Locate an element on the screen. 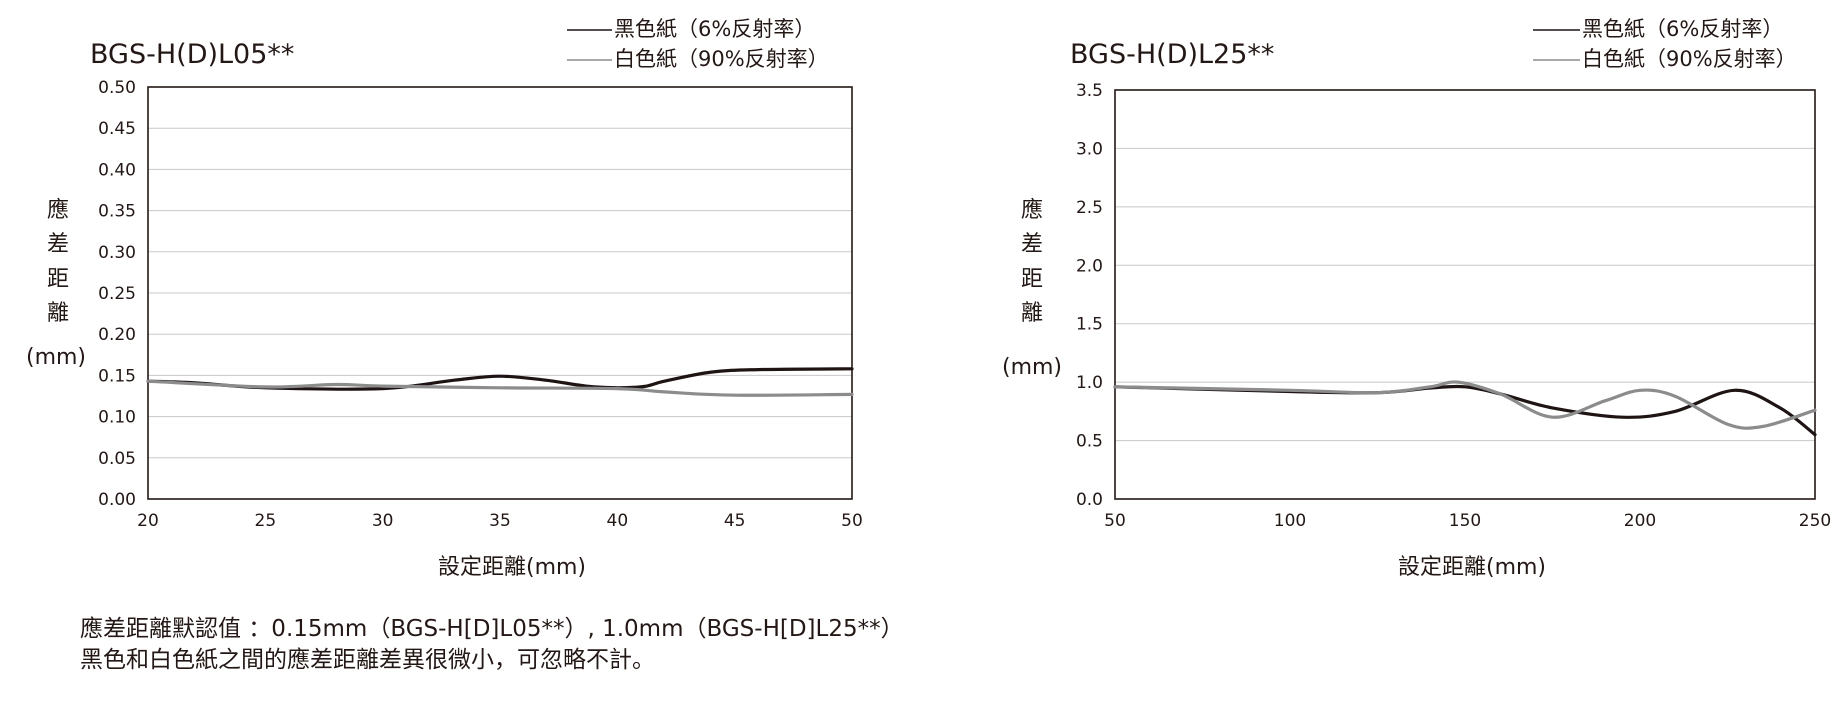 The height and width of the screenshot is (706, 1845). y-tick-label: 0.5 is located at coordinates (1089, 442).